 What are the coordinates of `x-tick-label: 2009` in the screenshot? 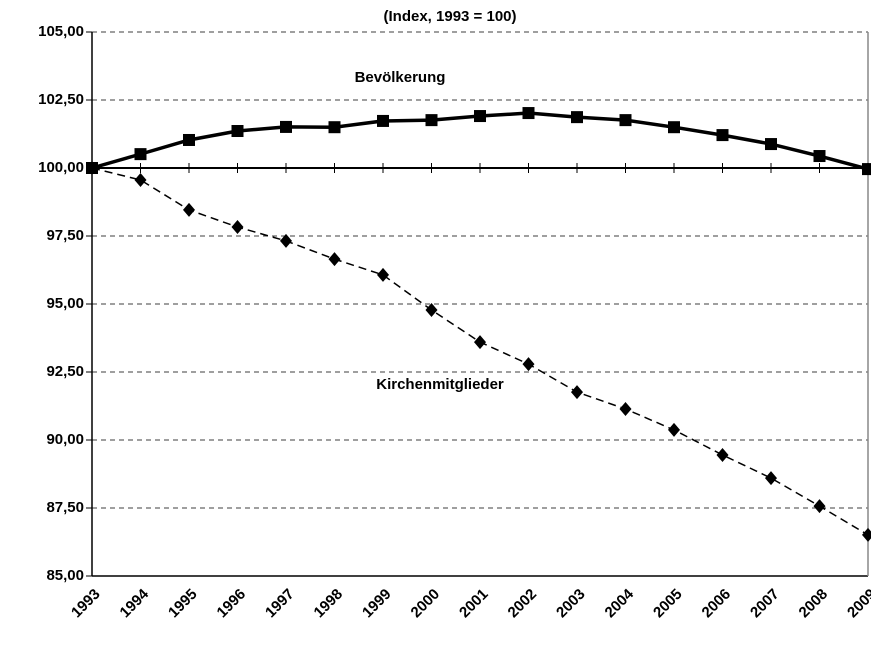 It's located at (857, 604).